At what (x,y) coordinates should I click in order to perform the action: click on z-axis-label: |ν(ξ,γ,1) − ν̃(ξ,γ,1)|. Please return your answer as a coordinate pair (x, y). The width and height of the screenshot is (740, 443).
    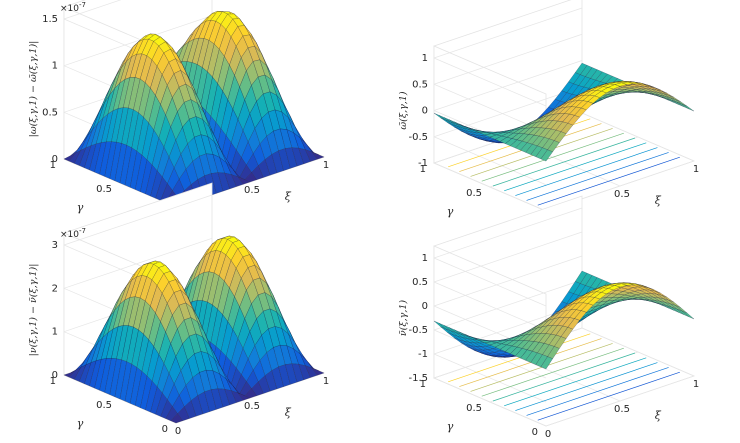
    Looking at the image, I should click on (33, 310).